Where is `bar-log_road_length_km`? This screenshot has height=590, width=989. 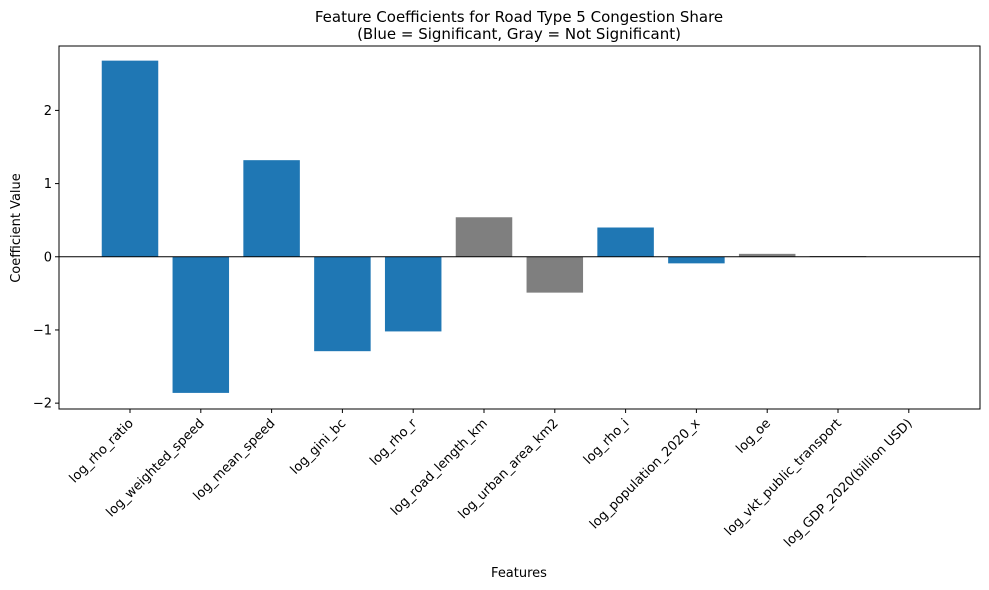 bar-log_road_length_km is located at coordinates (484, 237).